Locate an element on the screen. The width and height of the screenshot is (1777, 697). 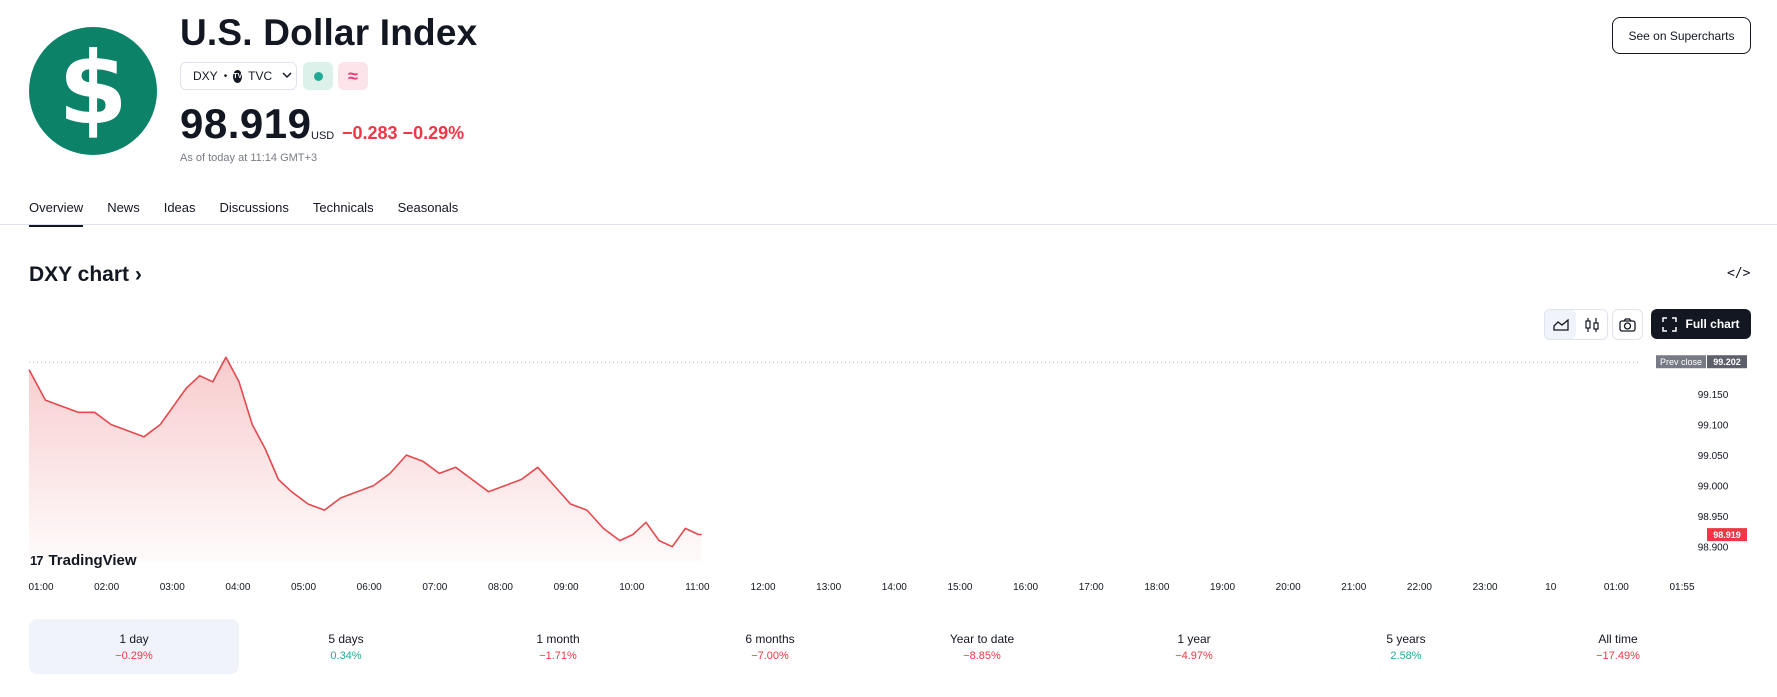
price-change: −0.283 −0.29% is located at coordinates (403, 133).